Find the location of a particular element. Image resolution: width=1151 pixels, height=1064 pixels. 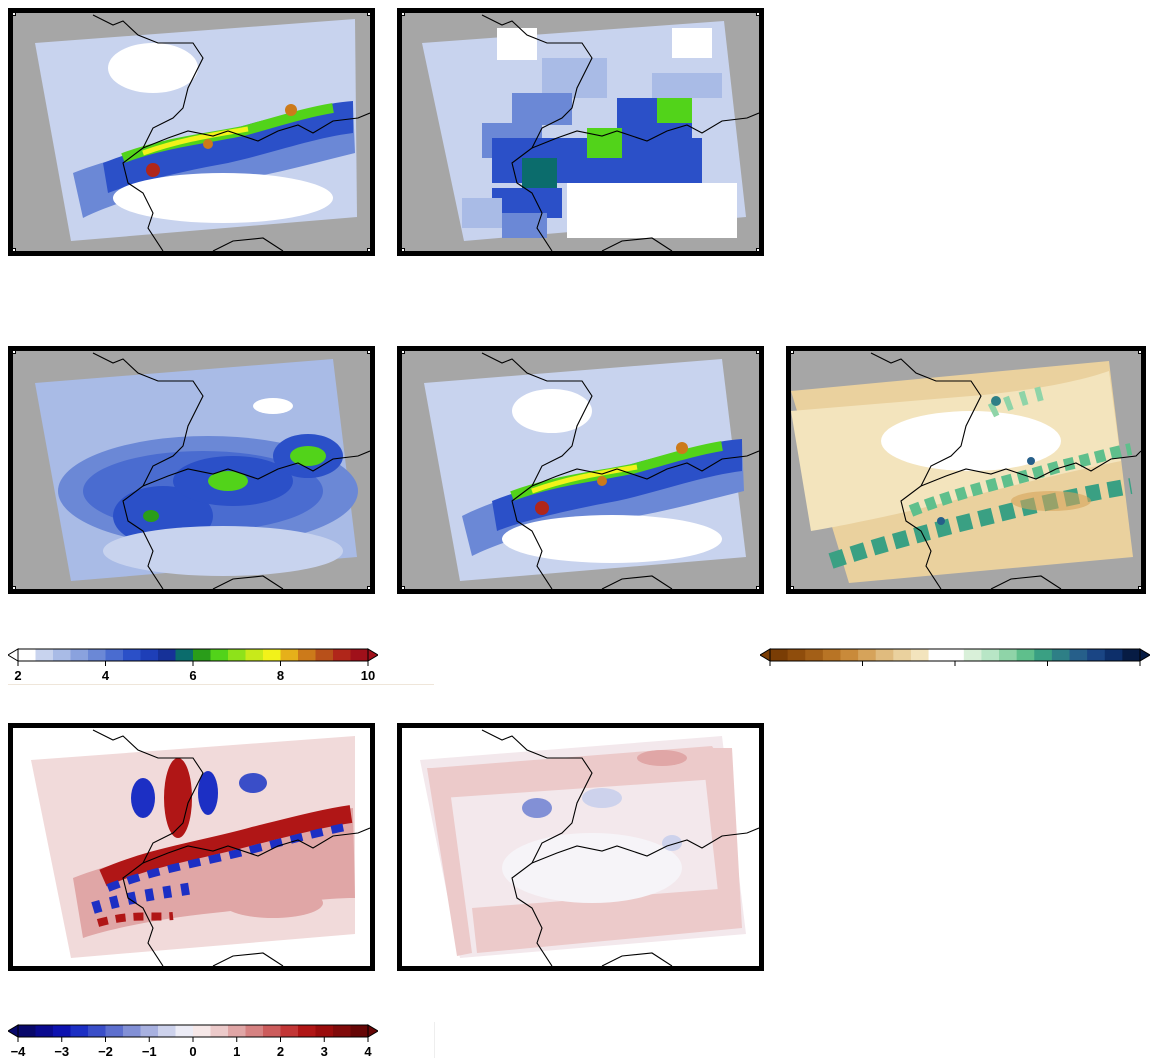

colorbar-diverging-scale is located at coordinates (193, 1033).